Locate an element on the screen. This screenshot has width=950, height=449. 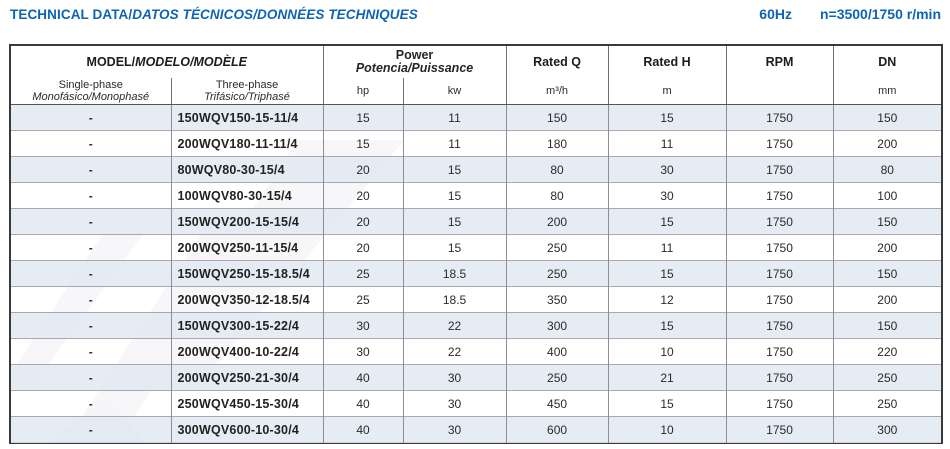
cell-model-code: 300WQV600-10-30/4 is located at coordinates (247, 429).